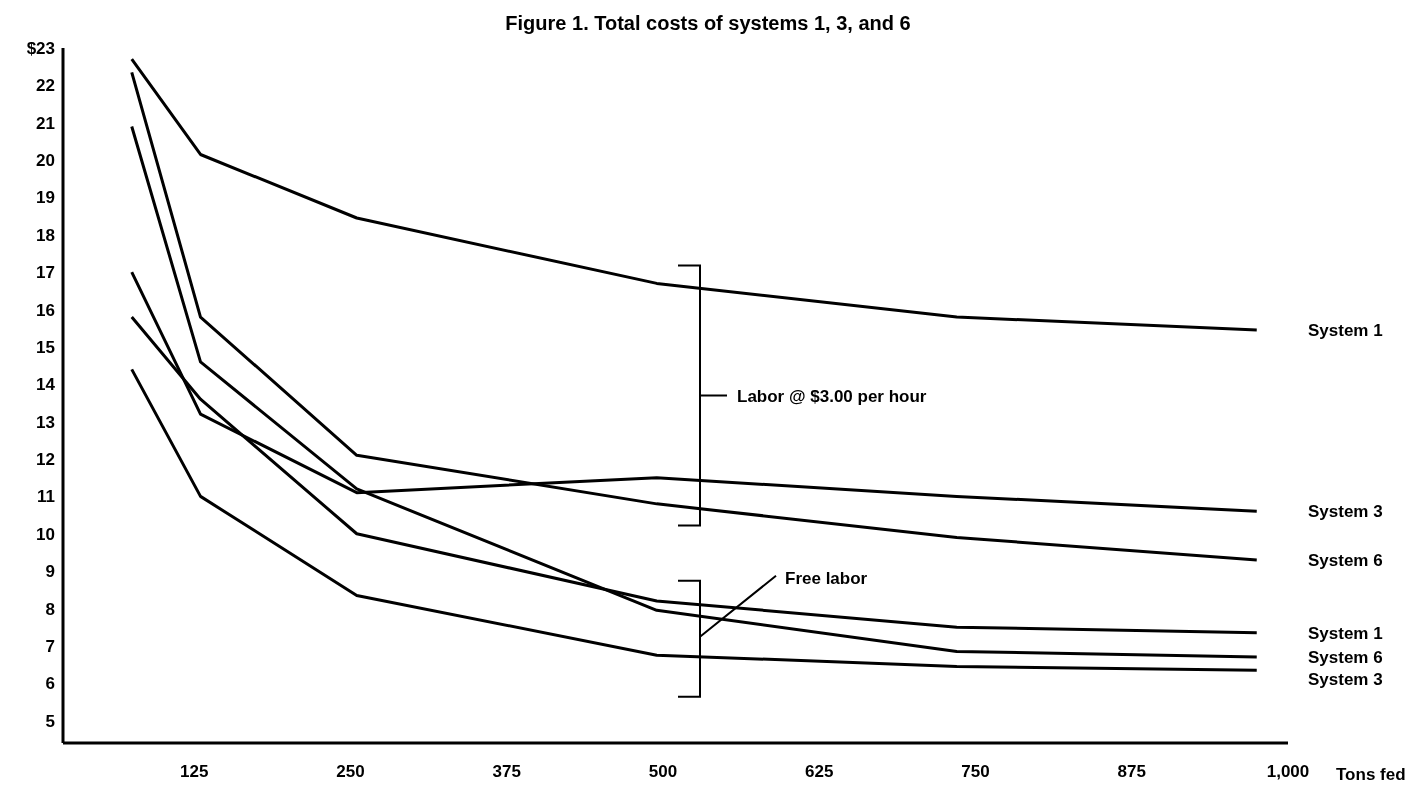 The width and height of the screenshot is (1423, 804). What do you see at coordinates (40, 49) in the screenshot?
I see `y-tick-label: $23` at bounding box center [40, 49].